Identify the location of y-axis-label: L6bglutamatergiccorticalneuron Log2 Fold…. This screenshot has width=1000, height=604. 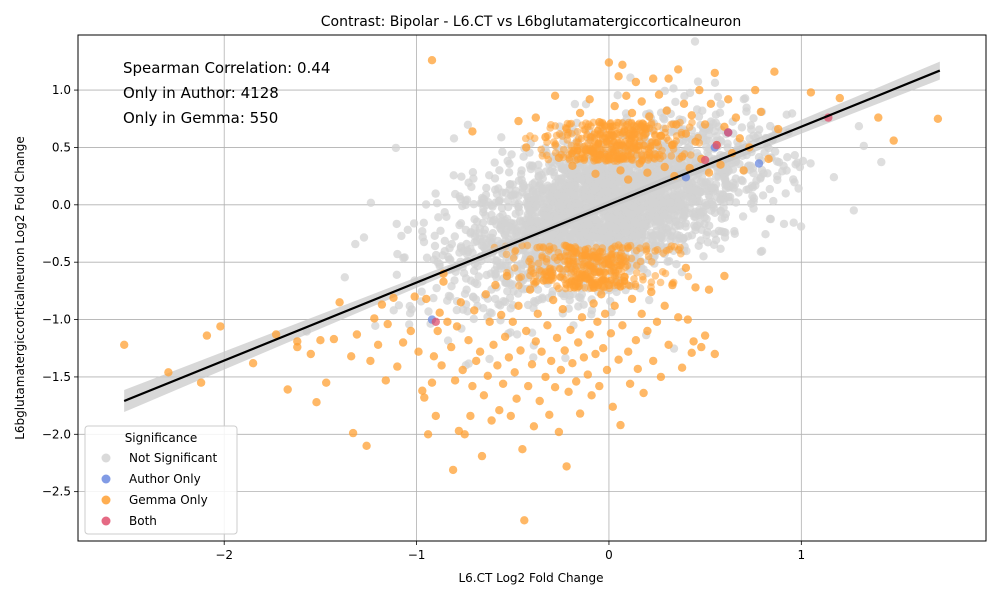
(20, 288).